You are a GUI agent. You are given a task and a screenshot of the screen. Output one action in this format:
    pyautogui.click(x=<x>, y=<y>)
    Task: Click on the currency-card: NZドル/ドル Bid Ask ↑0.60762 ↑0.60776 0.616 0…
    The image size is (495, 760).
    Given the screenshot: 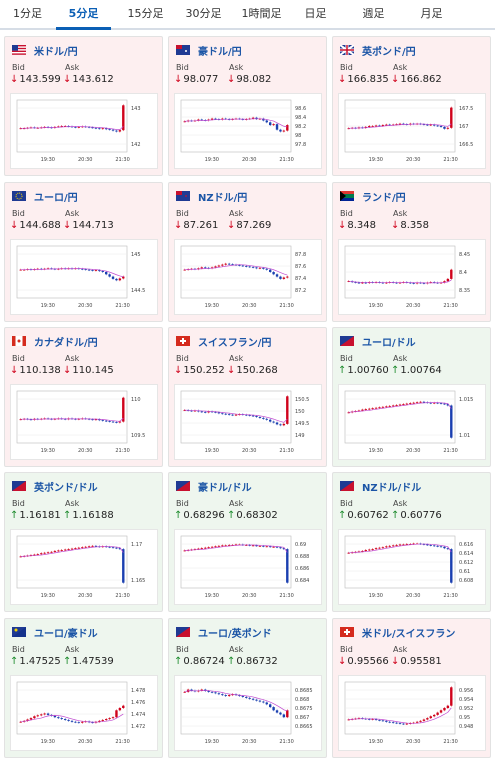 What is the action you would take?
    pyautogui.click(x=411, y=542)
    